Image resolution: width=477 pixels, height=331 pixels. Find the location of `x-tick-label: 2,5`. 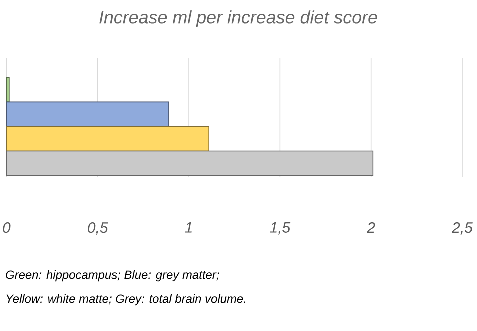

x-tick-label: 2,5 is located at coordinates (462, 228).